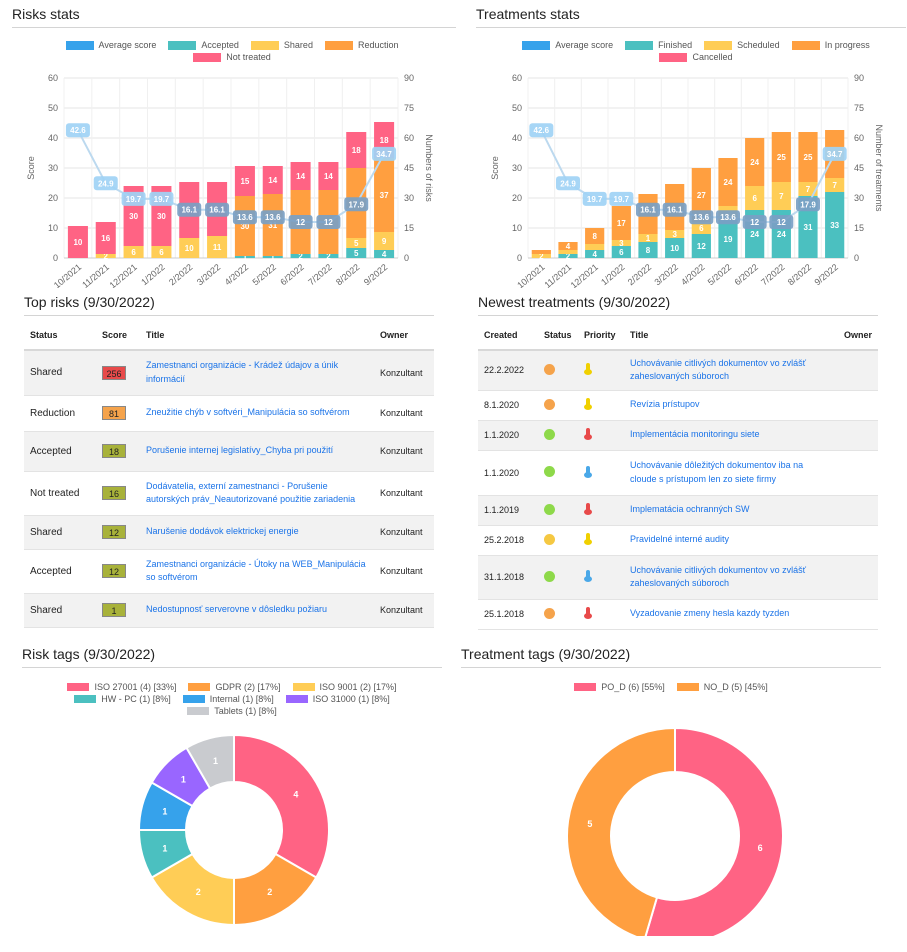  What do you see at coordinates (517, 228) in the screenshot?
I see `y-tick-label: 10` at bounding box center [517, 228].